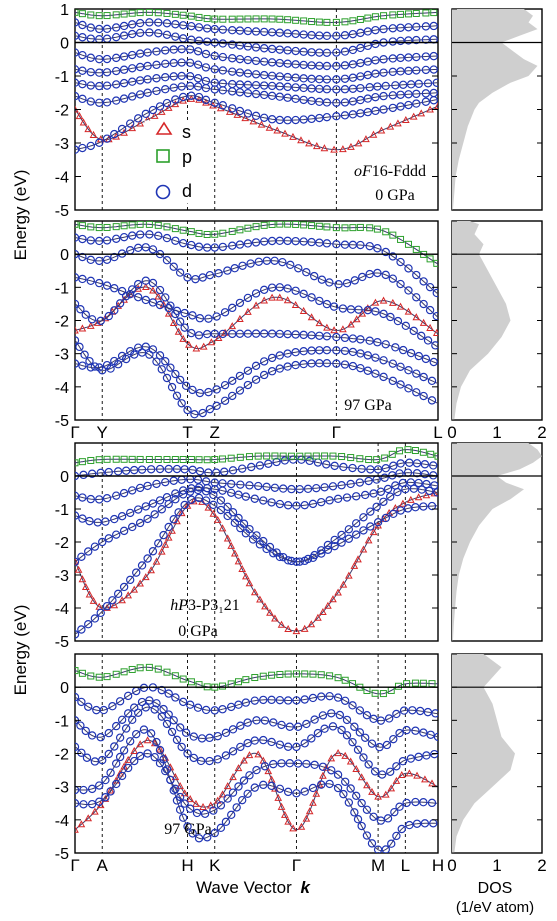 The height and width of the screenshot is (921, 557). I want to click on dos-axis-units: (1/eV atom), so click(495, 907).